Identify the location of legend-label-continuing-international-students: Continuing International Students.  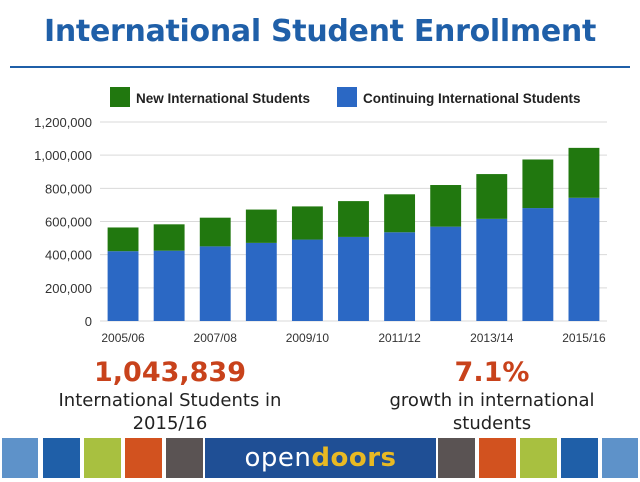
(471, 98).